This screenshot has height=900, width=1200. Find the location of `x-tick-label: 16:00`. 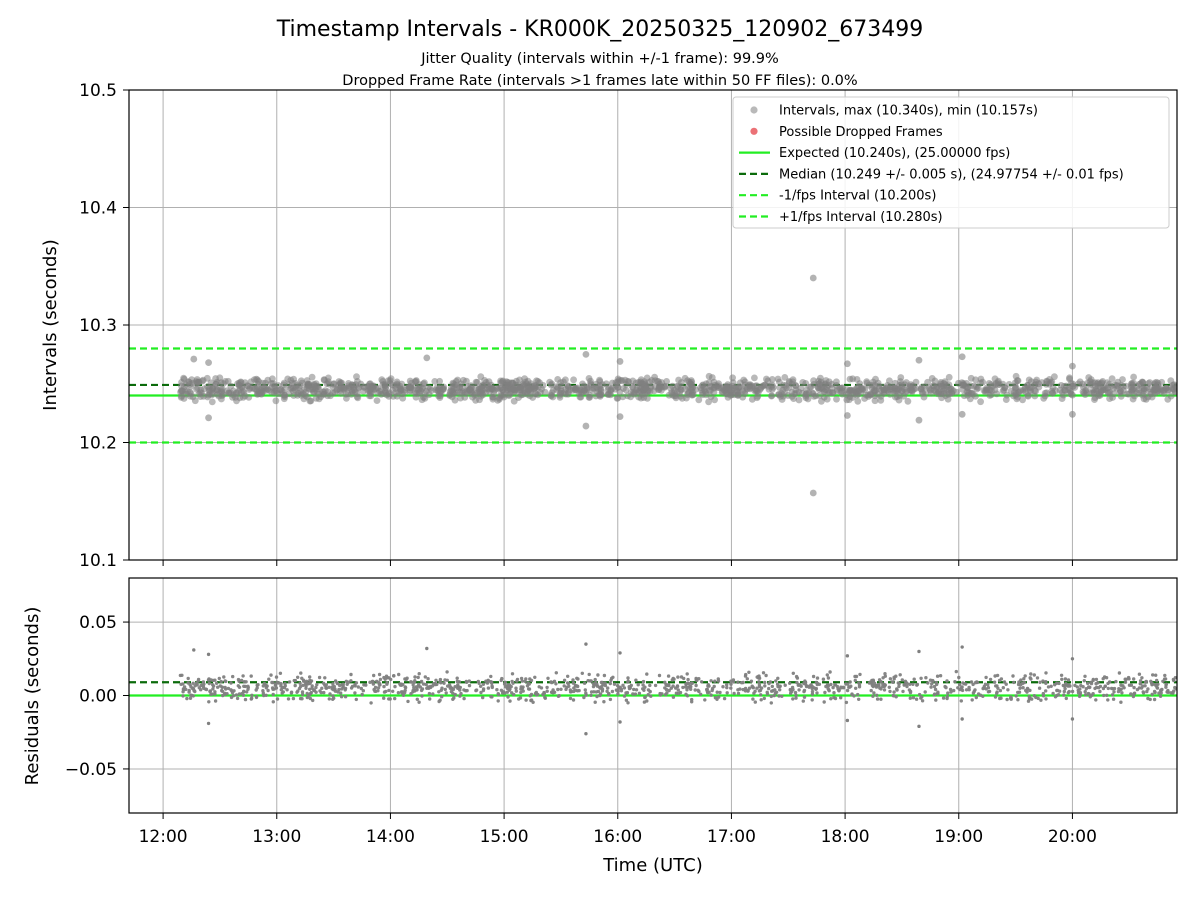

x-tick-label: 16:00 is located at coordinates (617, 837).